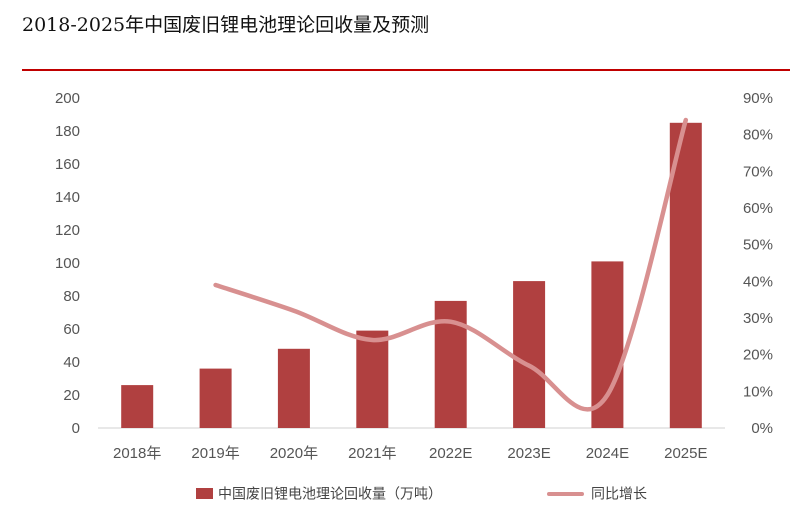  I want to click on left-tick-label: 100, so click(67, 263).